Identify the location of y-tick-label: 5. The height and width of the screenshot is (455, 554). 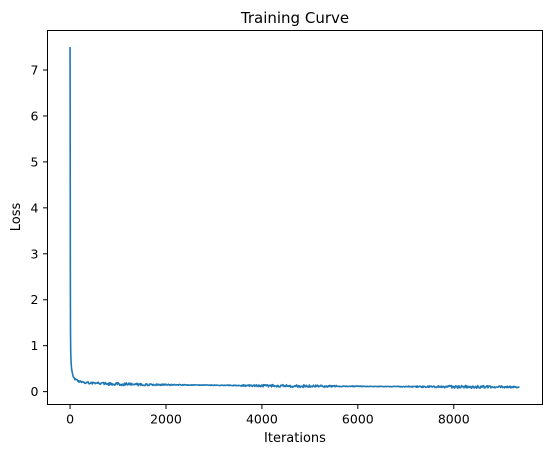
(35, 161).